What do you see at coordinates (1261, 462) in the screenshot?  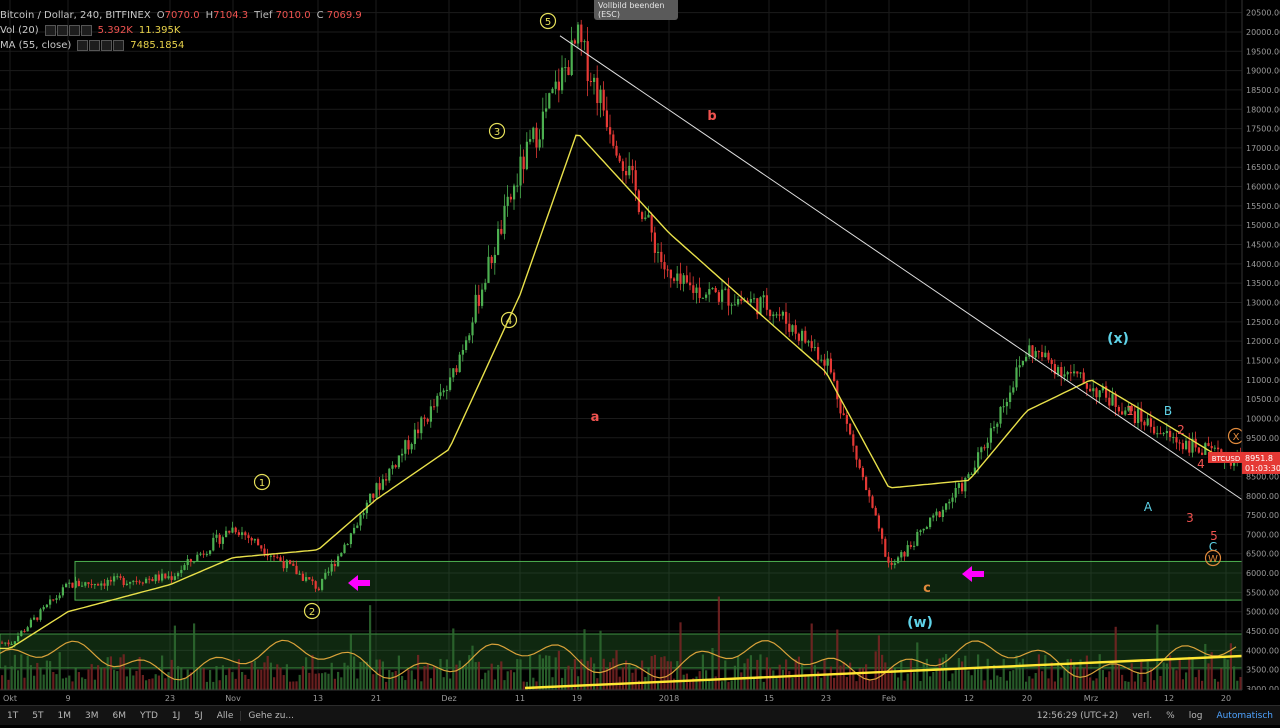 I see `price-tag-bg` at bounding box center [1261, 462].